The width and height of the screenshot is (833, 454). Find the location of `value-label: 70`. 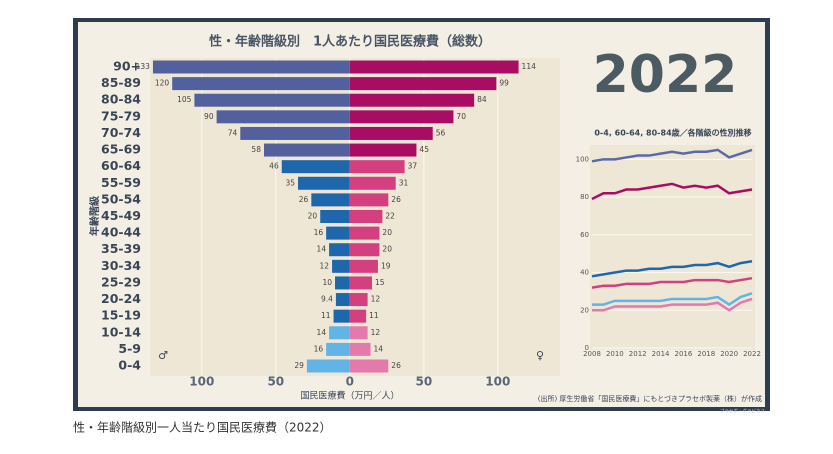

value-label: 70 is located at coordinates (461, 116).